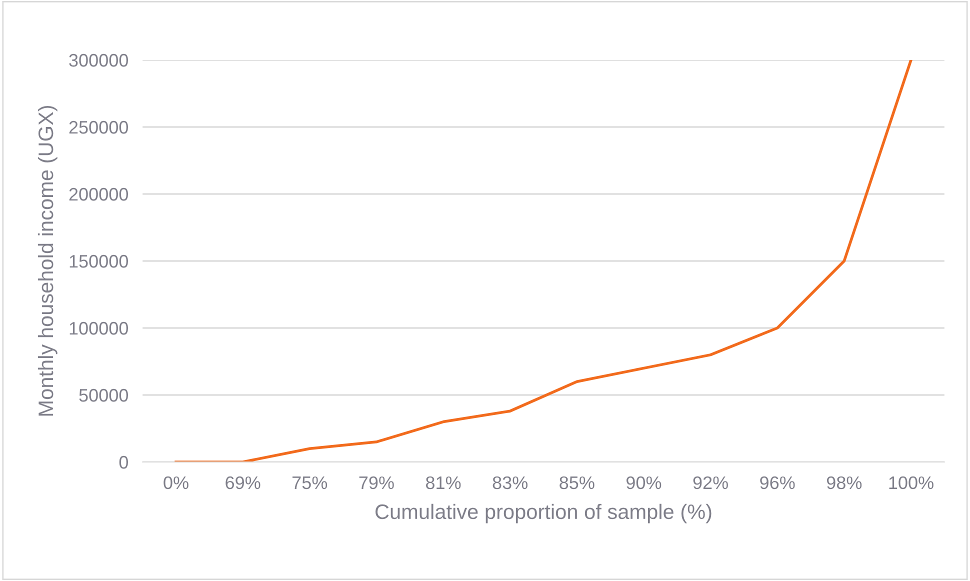 Image resolution: width=970 pixels, height=581 pixels. Describe the element at coordinates (544, 514) in the screenshot. I see `x-axis-title: Cumulative proportion of sample (%)` at that location.